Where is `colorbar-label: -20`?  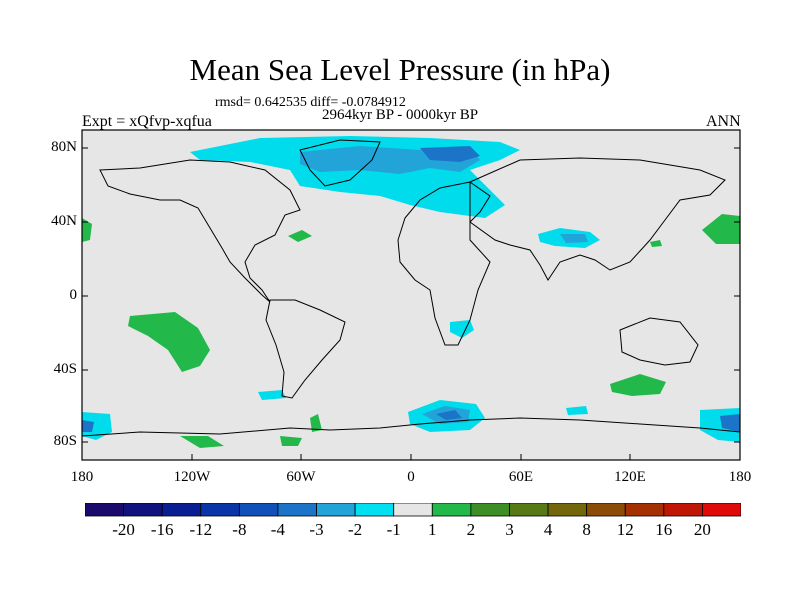
colorbar-label: -20 is located at coordinates (123, 529).